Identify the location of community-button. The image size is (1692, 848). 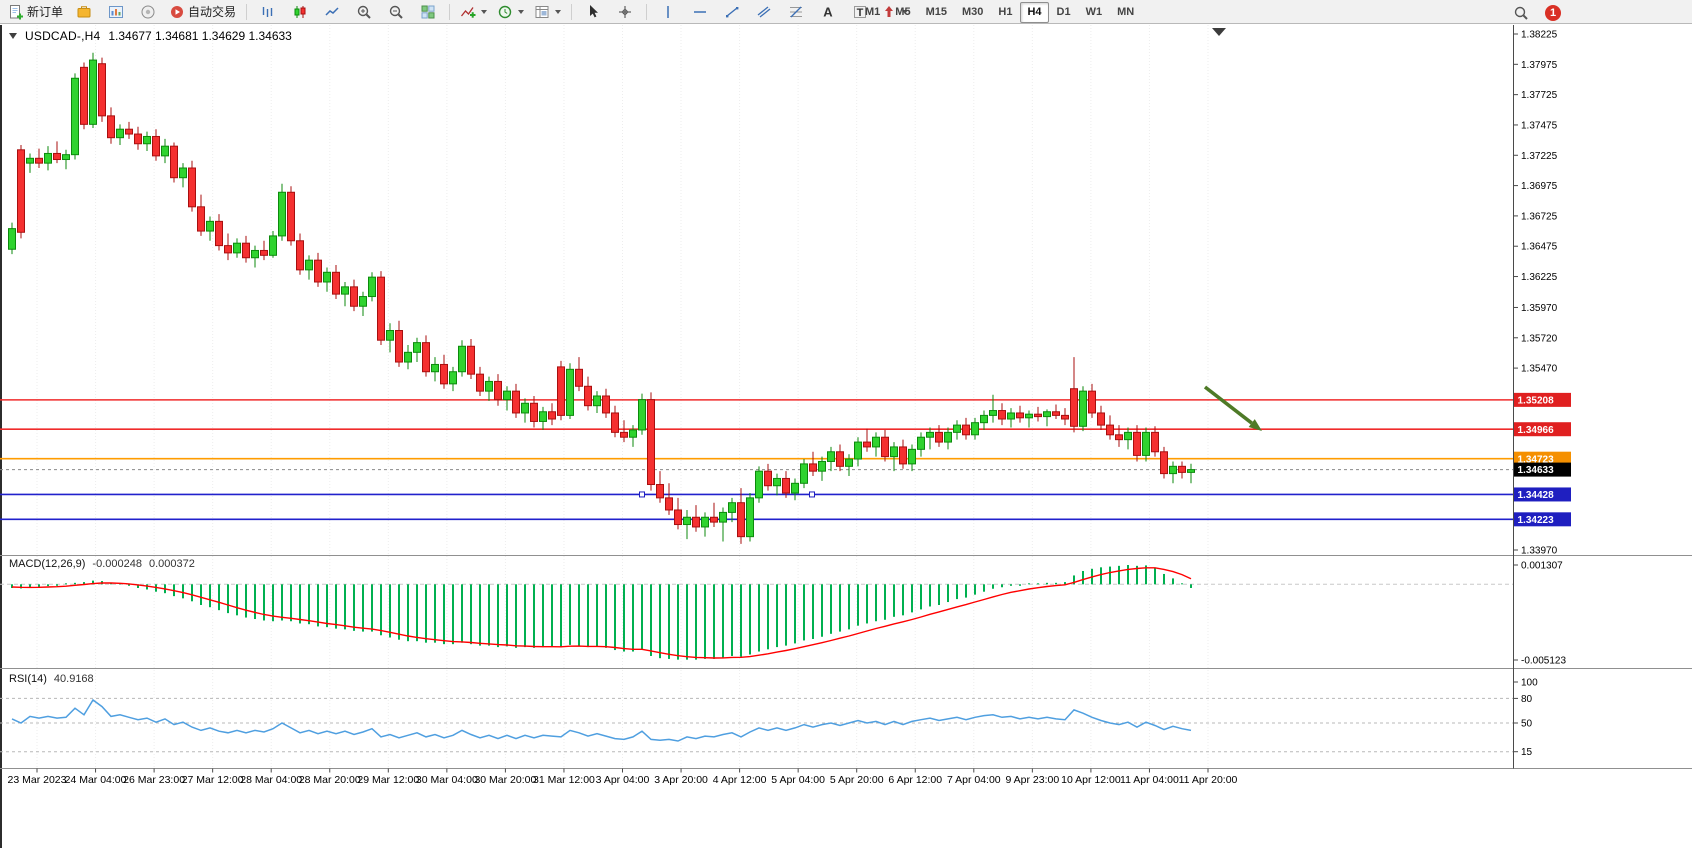
(148, 12).